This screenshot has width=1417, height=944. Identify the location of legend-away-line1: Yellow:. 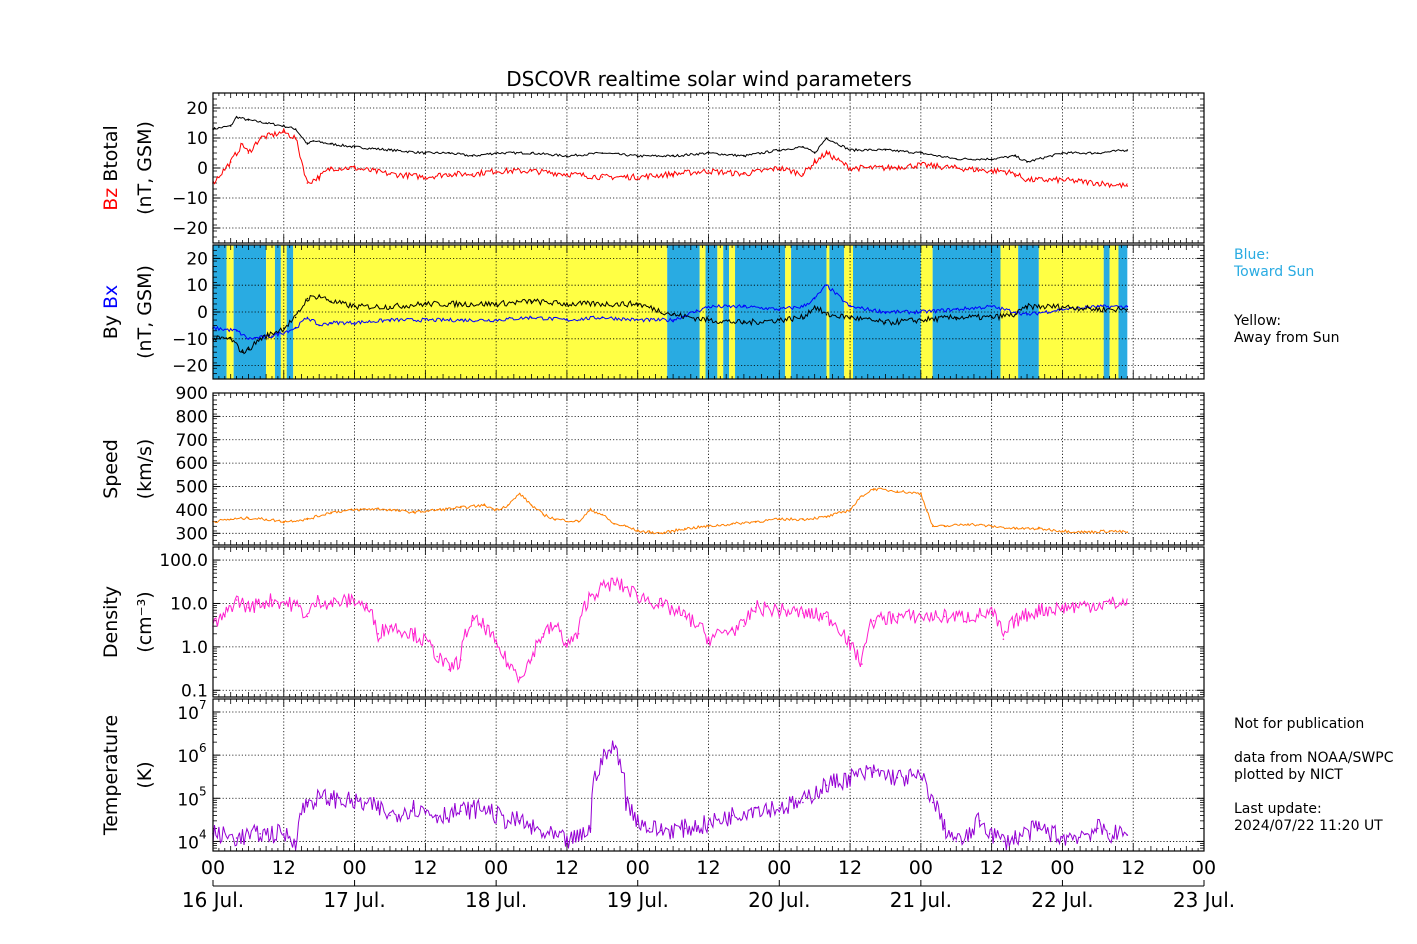
(1258, 321).